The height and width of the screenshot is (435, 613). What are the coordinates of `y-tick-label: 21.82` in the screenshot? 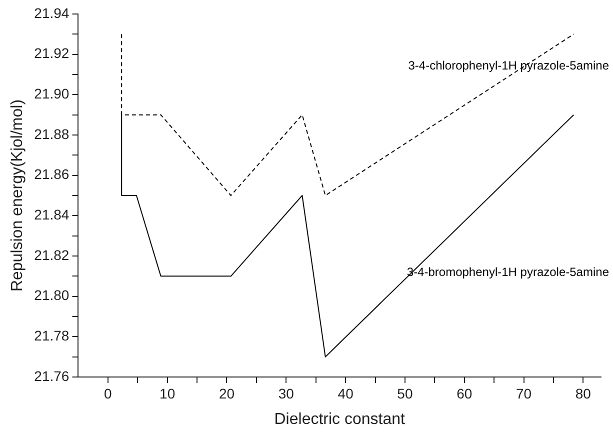 It's located at (52, 254).